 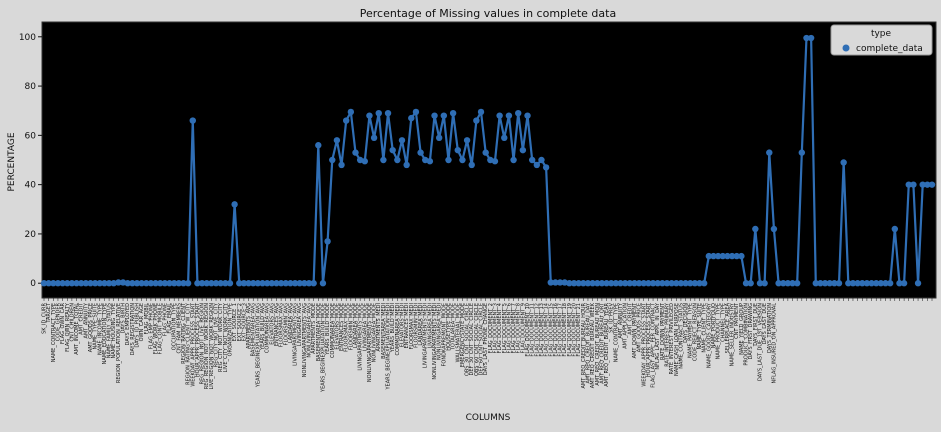 What do you see at coordinates (435, 341) in the screenshot?
I see `x-tick-label: NONLIVINGAPARTMENTS_MEDI` at bounding box center [435, 341].